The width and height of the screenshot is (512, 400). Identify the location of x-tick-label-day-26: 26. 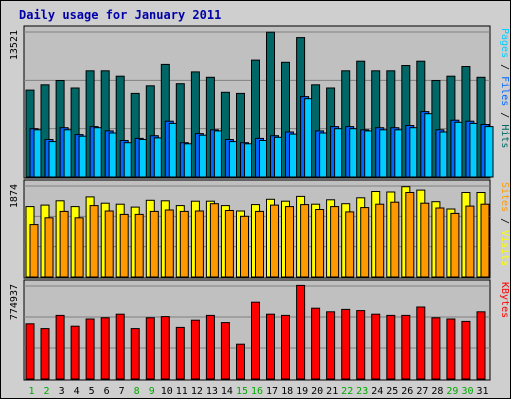
(407, 391).